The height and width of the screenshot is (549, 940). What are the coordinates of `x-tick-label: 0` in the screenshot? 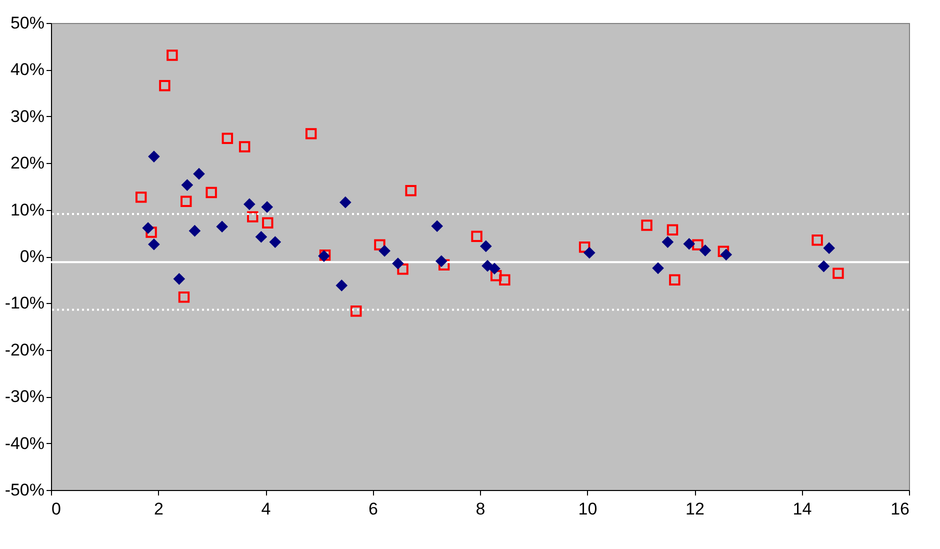 It's located at (56, 509).